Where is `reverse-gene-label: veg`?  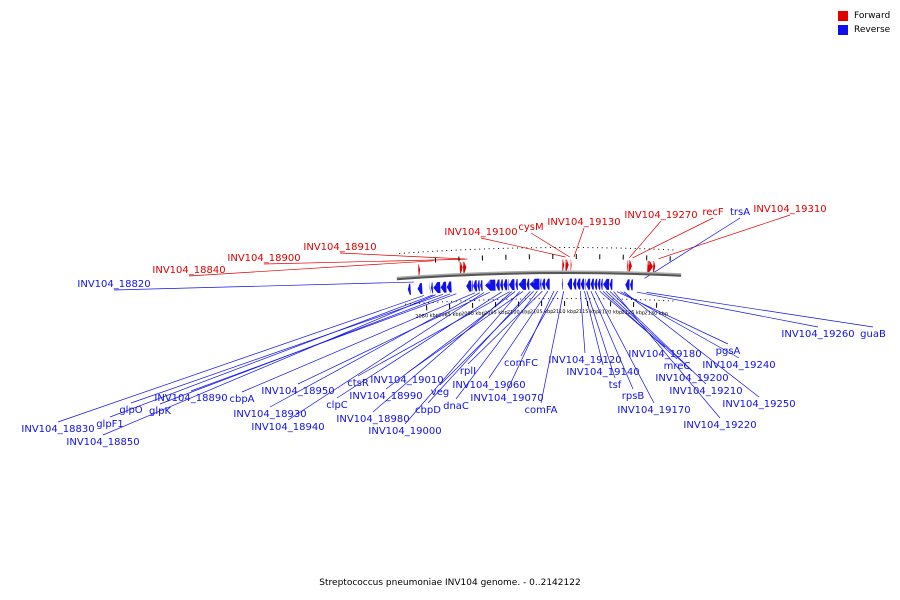
reverse-gene-label: veg is located at coordinates (440, 392).